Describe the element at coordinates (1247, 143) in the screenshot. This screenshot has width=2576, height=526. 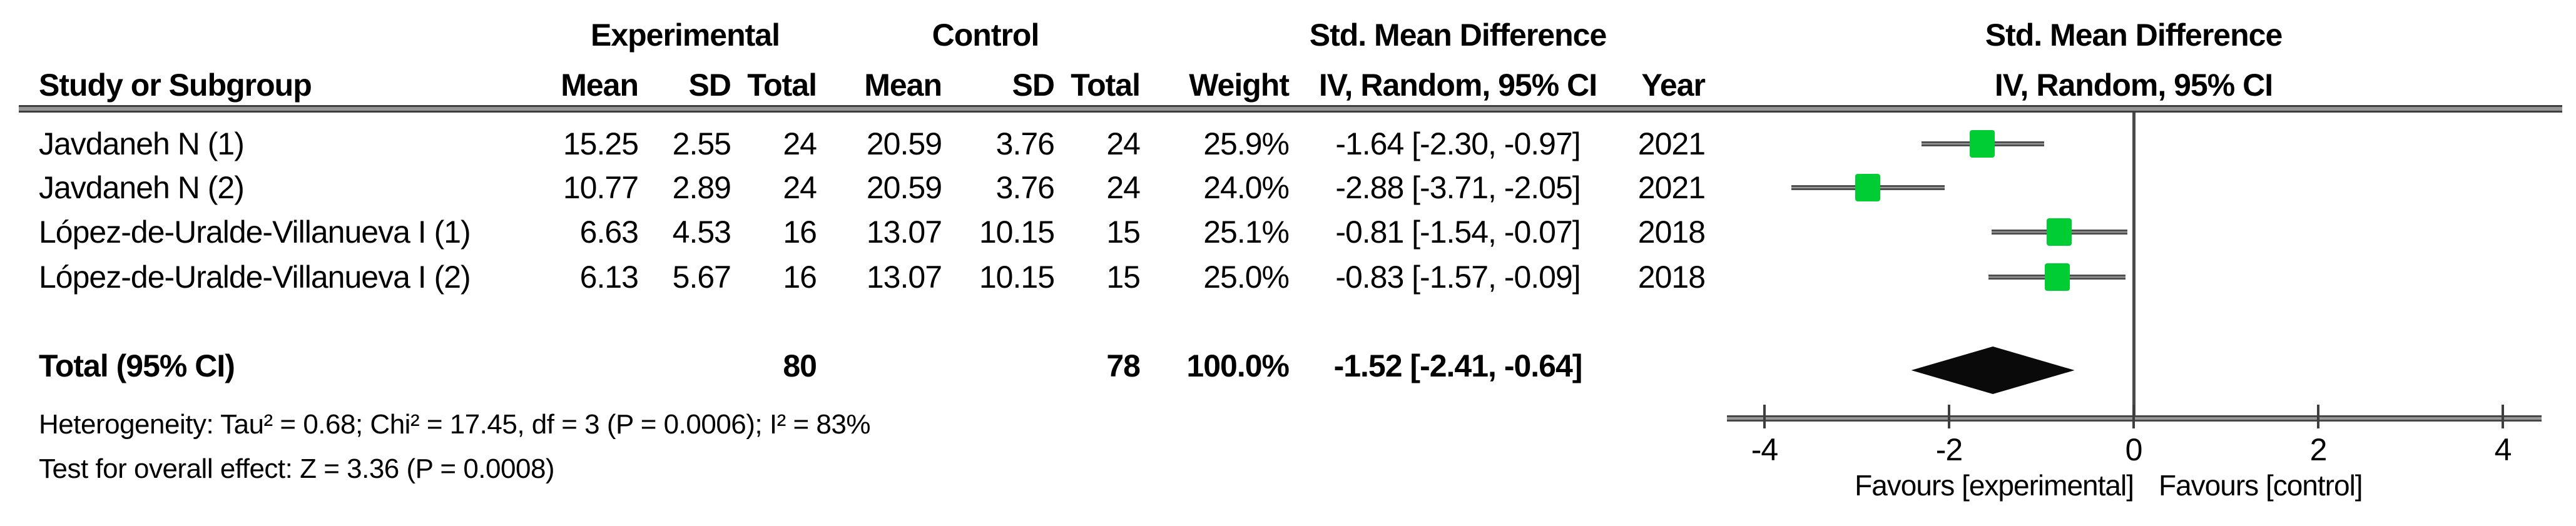
I see `weight-value: 25.9%` at that location.